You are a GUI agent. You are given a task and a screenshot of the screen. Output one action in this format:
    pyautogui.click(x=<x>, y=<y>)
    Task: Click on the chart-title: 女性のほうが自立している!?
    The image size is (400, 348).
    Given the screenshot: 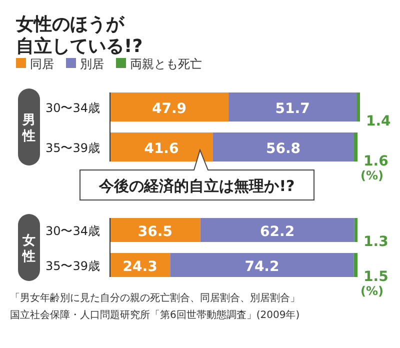 What is the action you would take?
    pyautogui.click(x=79, y=35)
    